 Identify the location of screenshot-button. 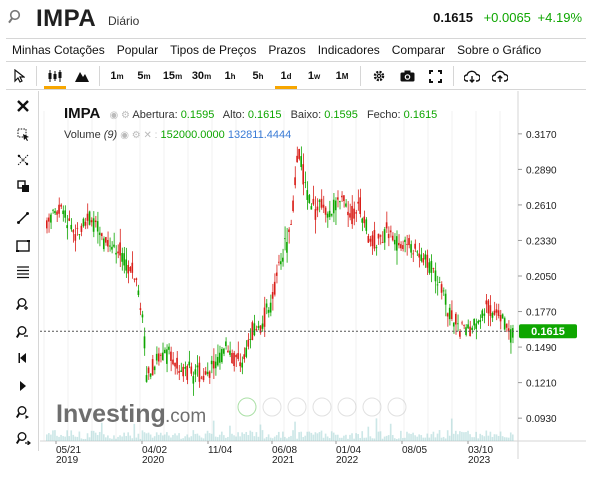
(407, 76).